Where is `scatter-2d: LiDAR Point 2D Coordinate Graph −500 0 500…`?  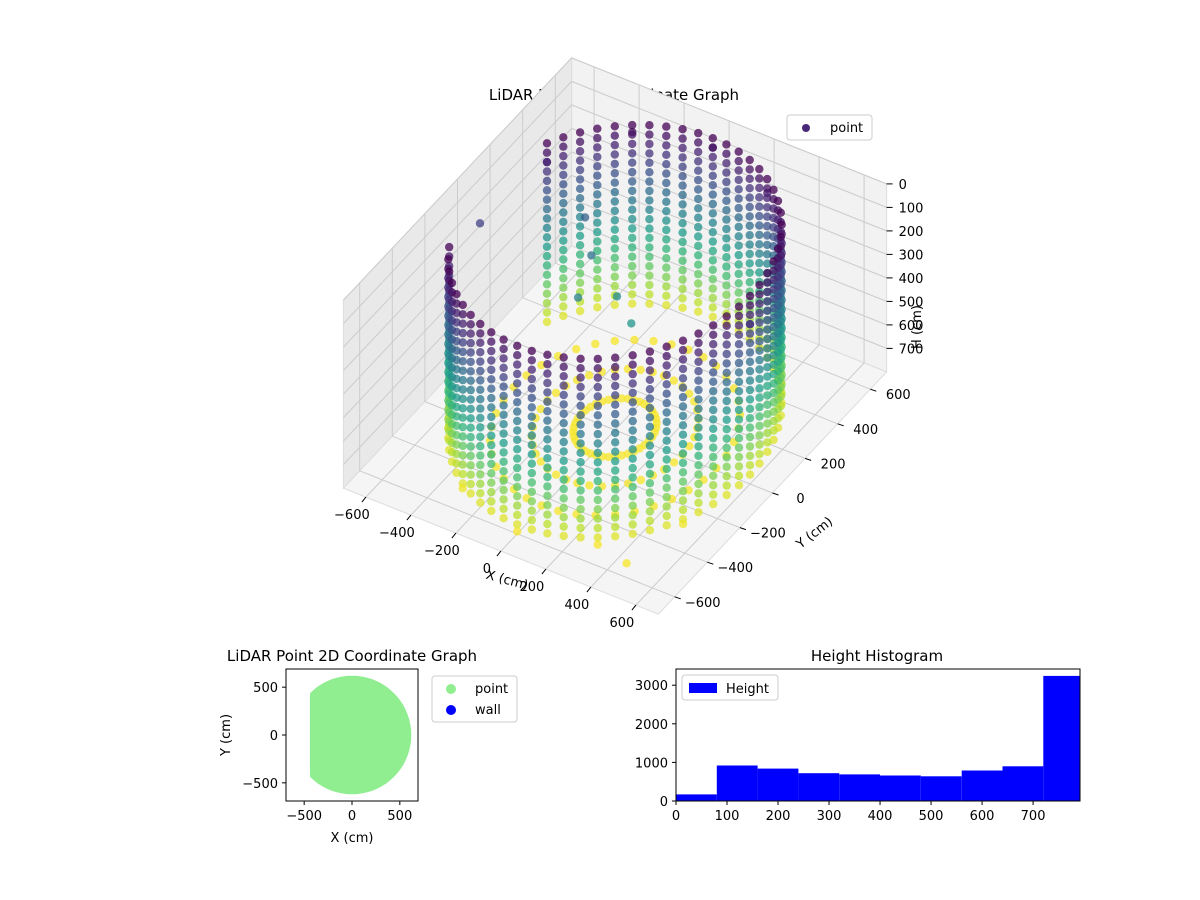
scatter-2d: LiDAR Point 2D Coordinate Graph −500 0 500… is located at coordinates (368, 746).